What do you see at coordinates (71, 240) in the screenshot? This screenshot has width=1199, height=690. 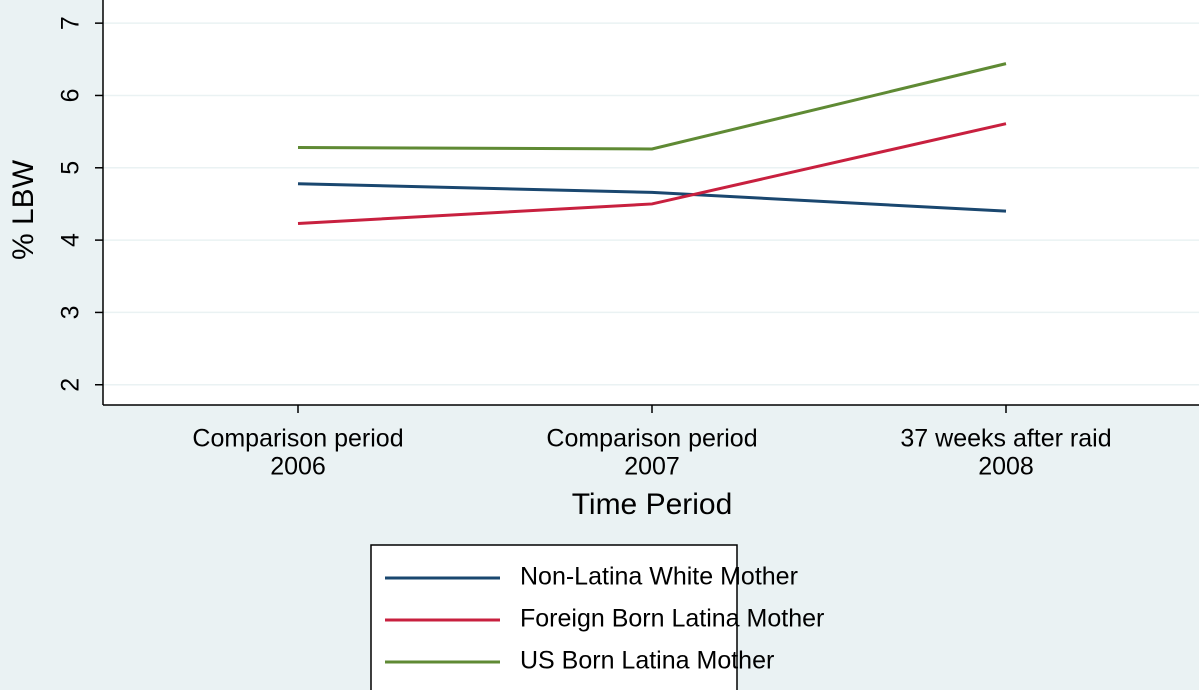 I see `y-tick-label: 4` at bounding box center [71, 240].